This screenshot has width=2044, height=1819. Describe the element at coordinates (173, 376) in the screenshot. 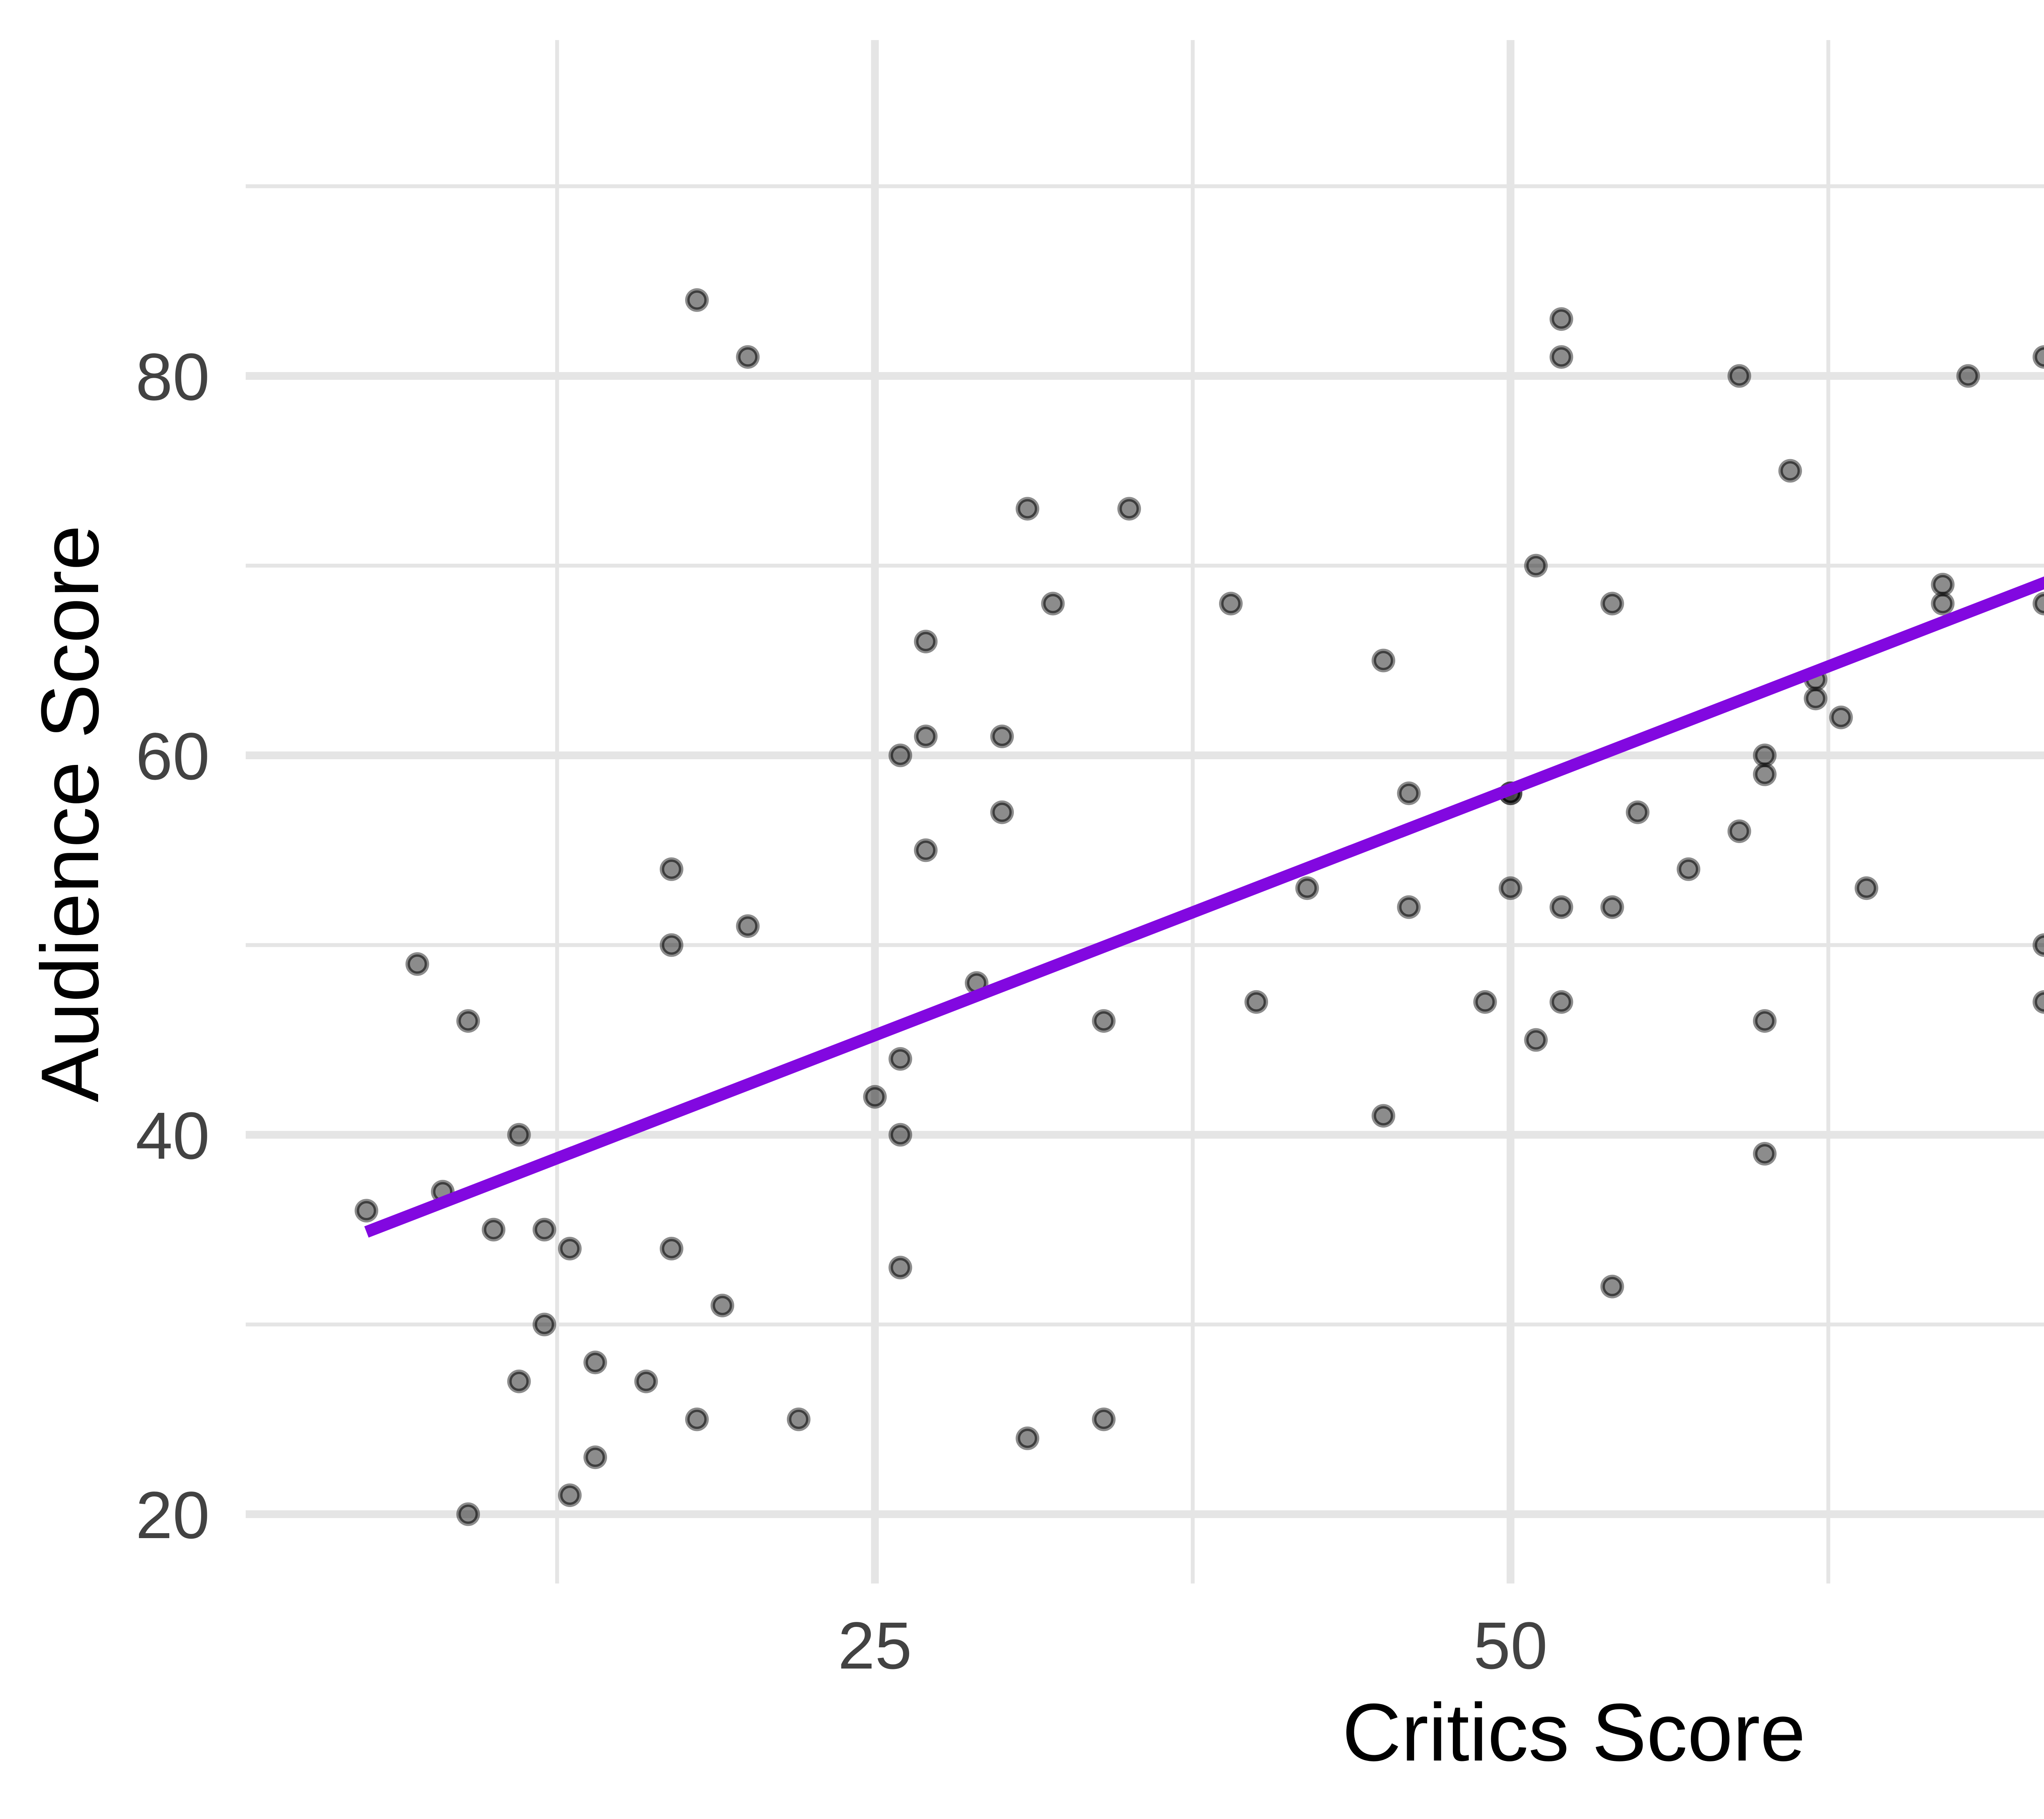

I see `svg-text: 80` at that location.